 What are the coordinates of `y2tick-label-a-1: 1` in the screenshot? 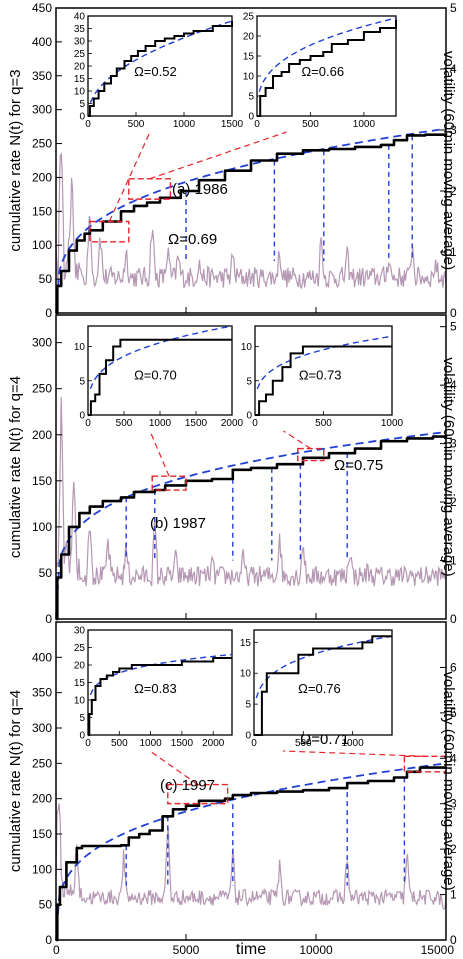 It's located at (453, 252).